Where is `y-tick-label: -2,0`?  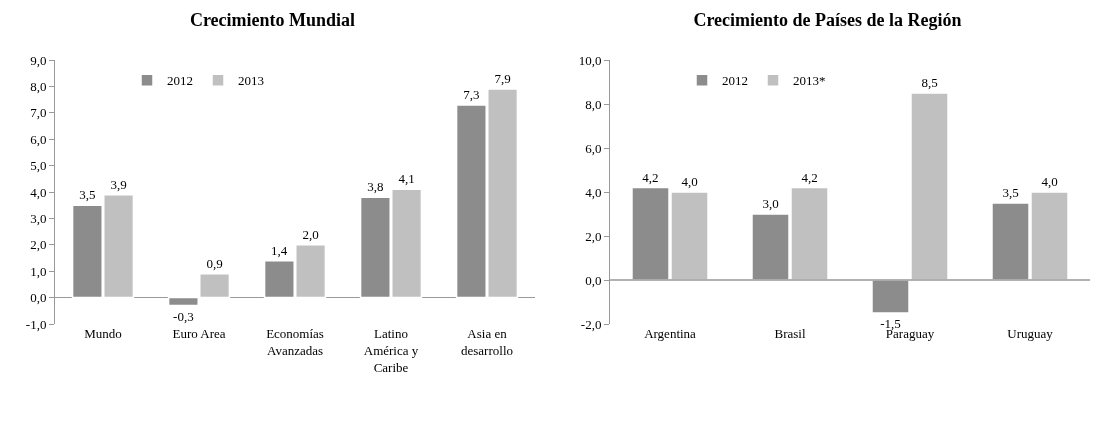
y-tick-label: -2,0 is located at coordinates (591, 324).